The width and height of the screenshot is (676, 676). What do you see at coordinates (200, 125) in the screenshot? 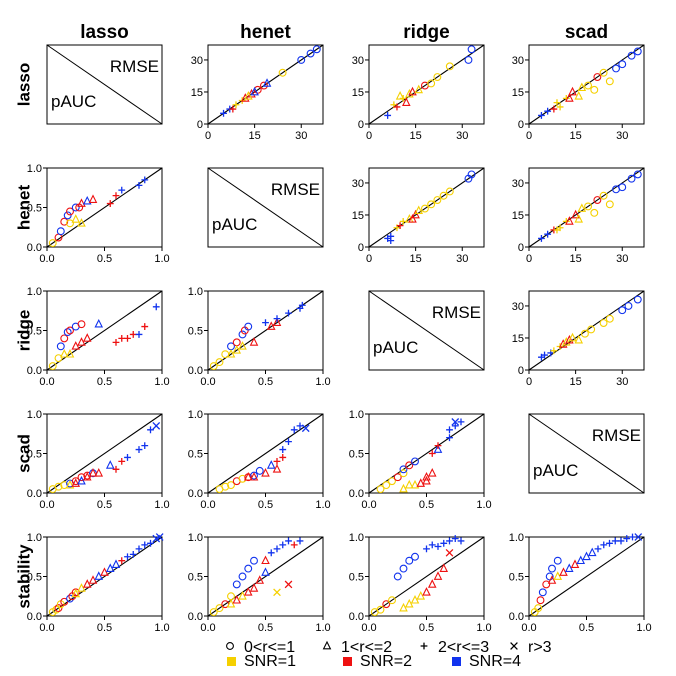
I see `y-tick-label: 0` at bounding box center [200, 125].